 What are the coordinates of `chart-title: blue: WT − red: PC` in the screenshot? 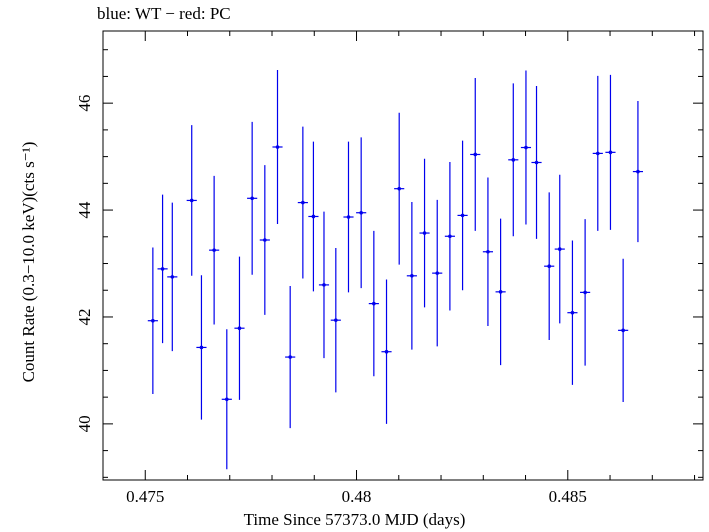 It's located at (164, 13).